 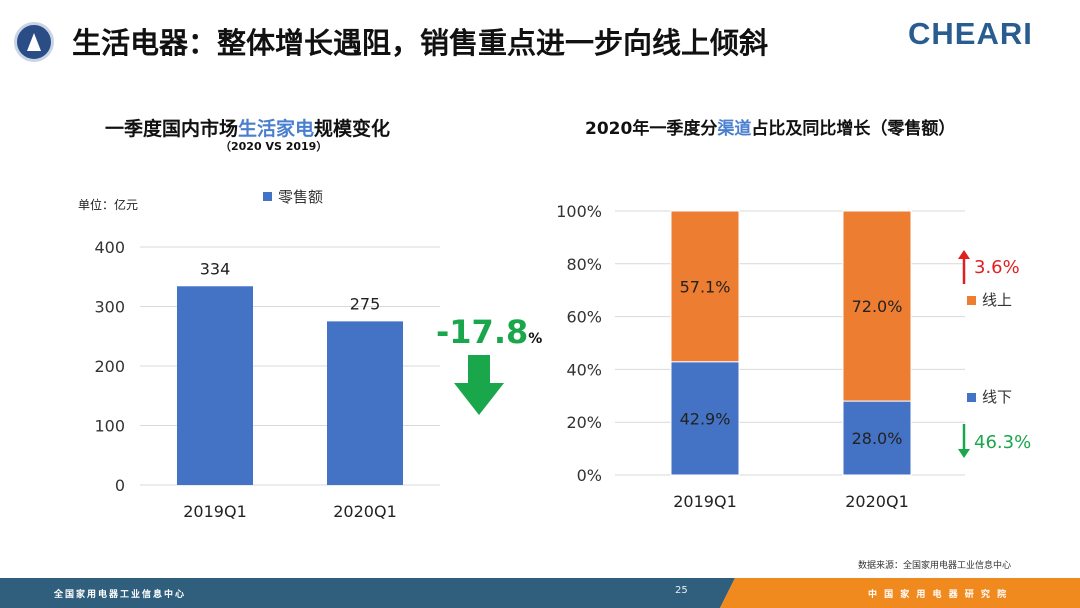 I want to click on left-bar-chart: 0 100 200 300 400 334 2019Q1 275 2020Q1, so click(x=267, y=379).